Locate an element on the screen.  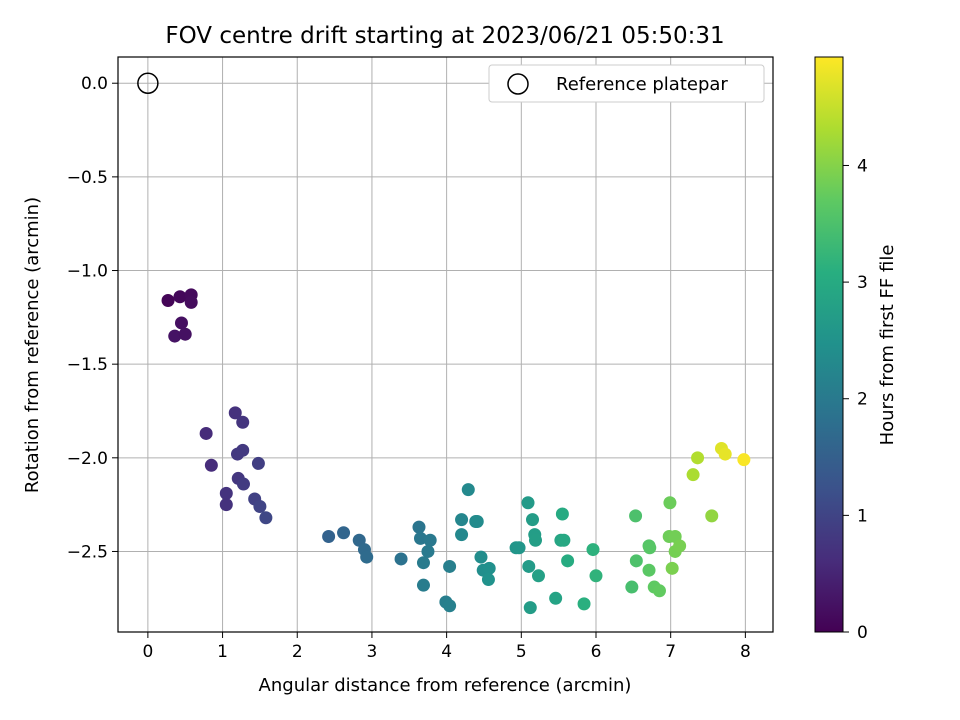
legend-marker is located at coordinates (518, 84).